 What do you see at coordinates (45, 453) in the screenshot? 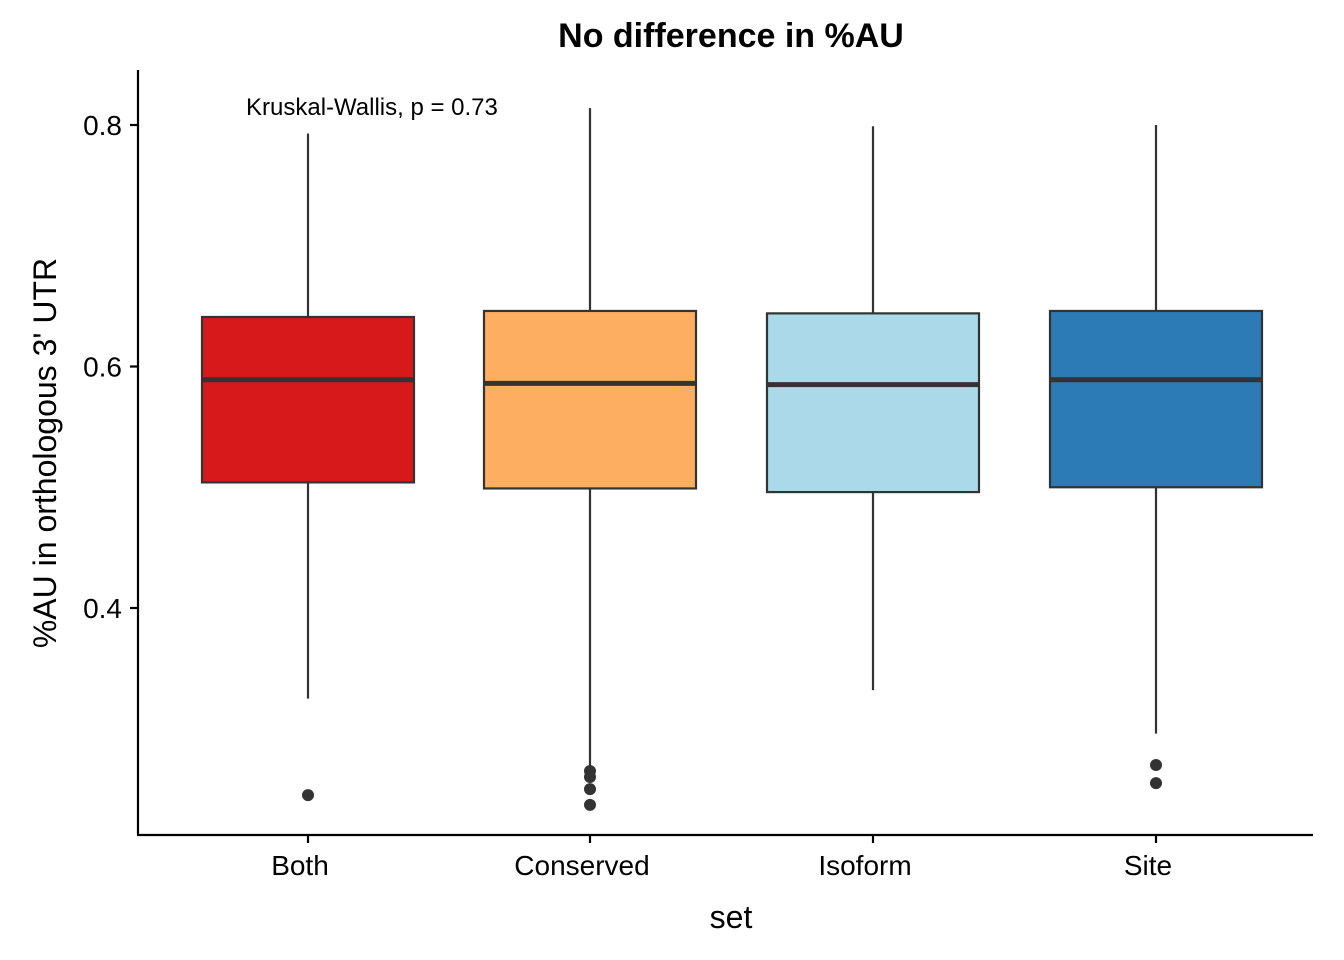
I see `y-axis-title: %AU in orthologous 3' UTR` at bounding box center [45, 453].